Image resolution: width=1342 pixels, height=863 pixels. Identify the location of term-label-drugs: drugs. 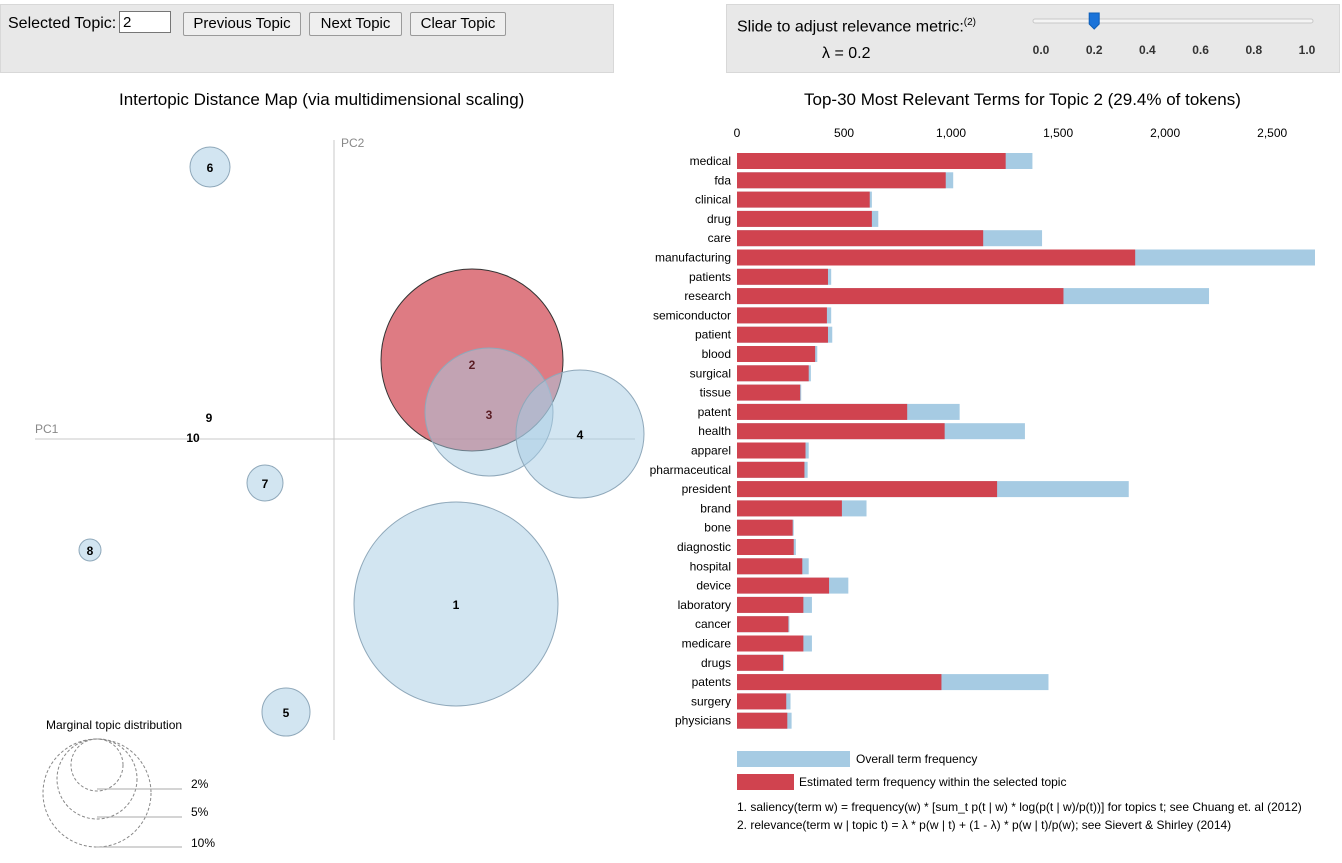
(716, 663).